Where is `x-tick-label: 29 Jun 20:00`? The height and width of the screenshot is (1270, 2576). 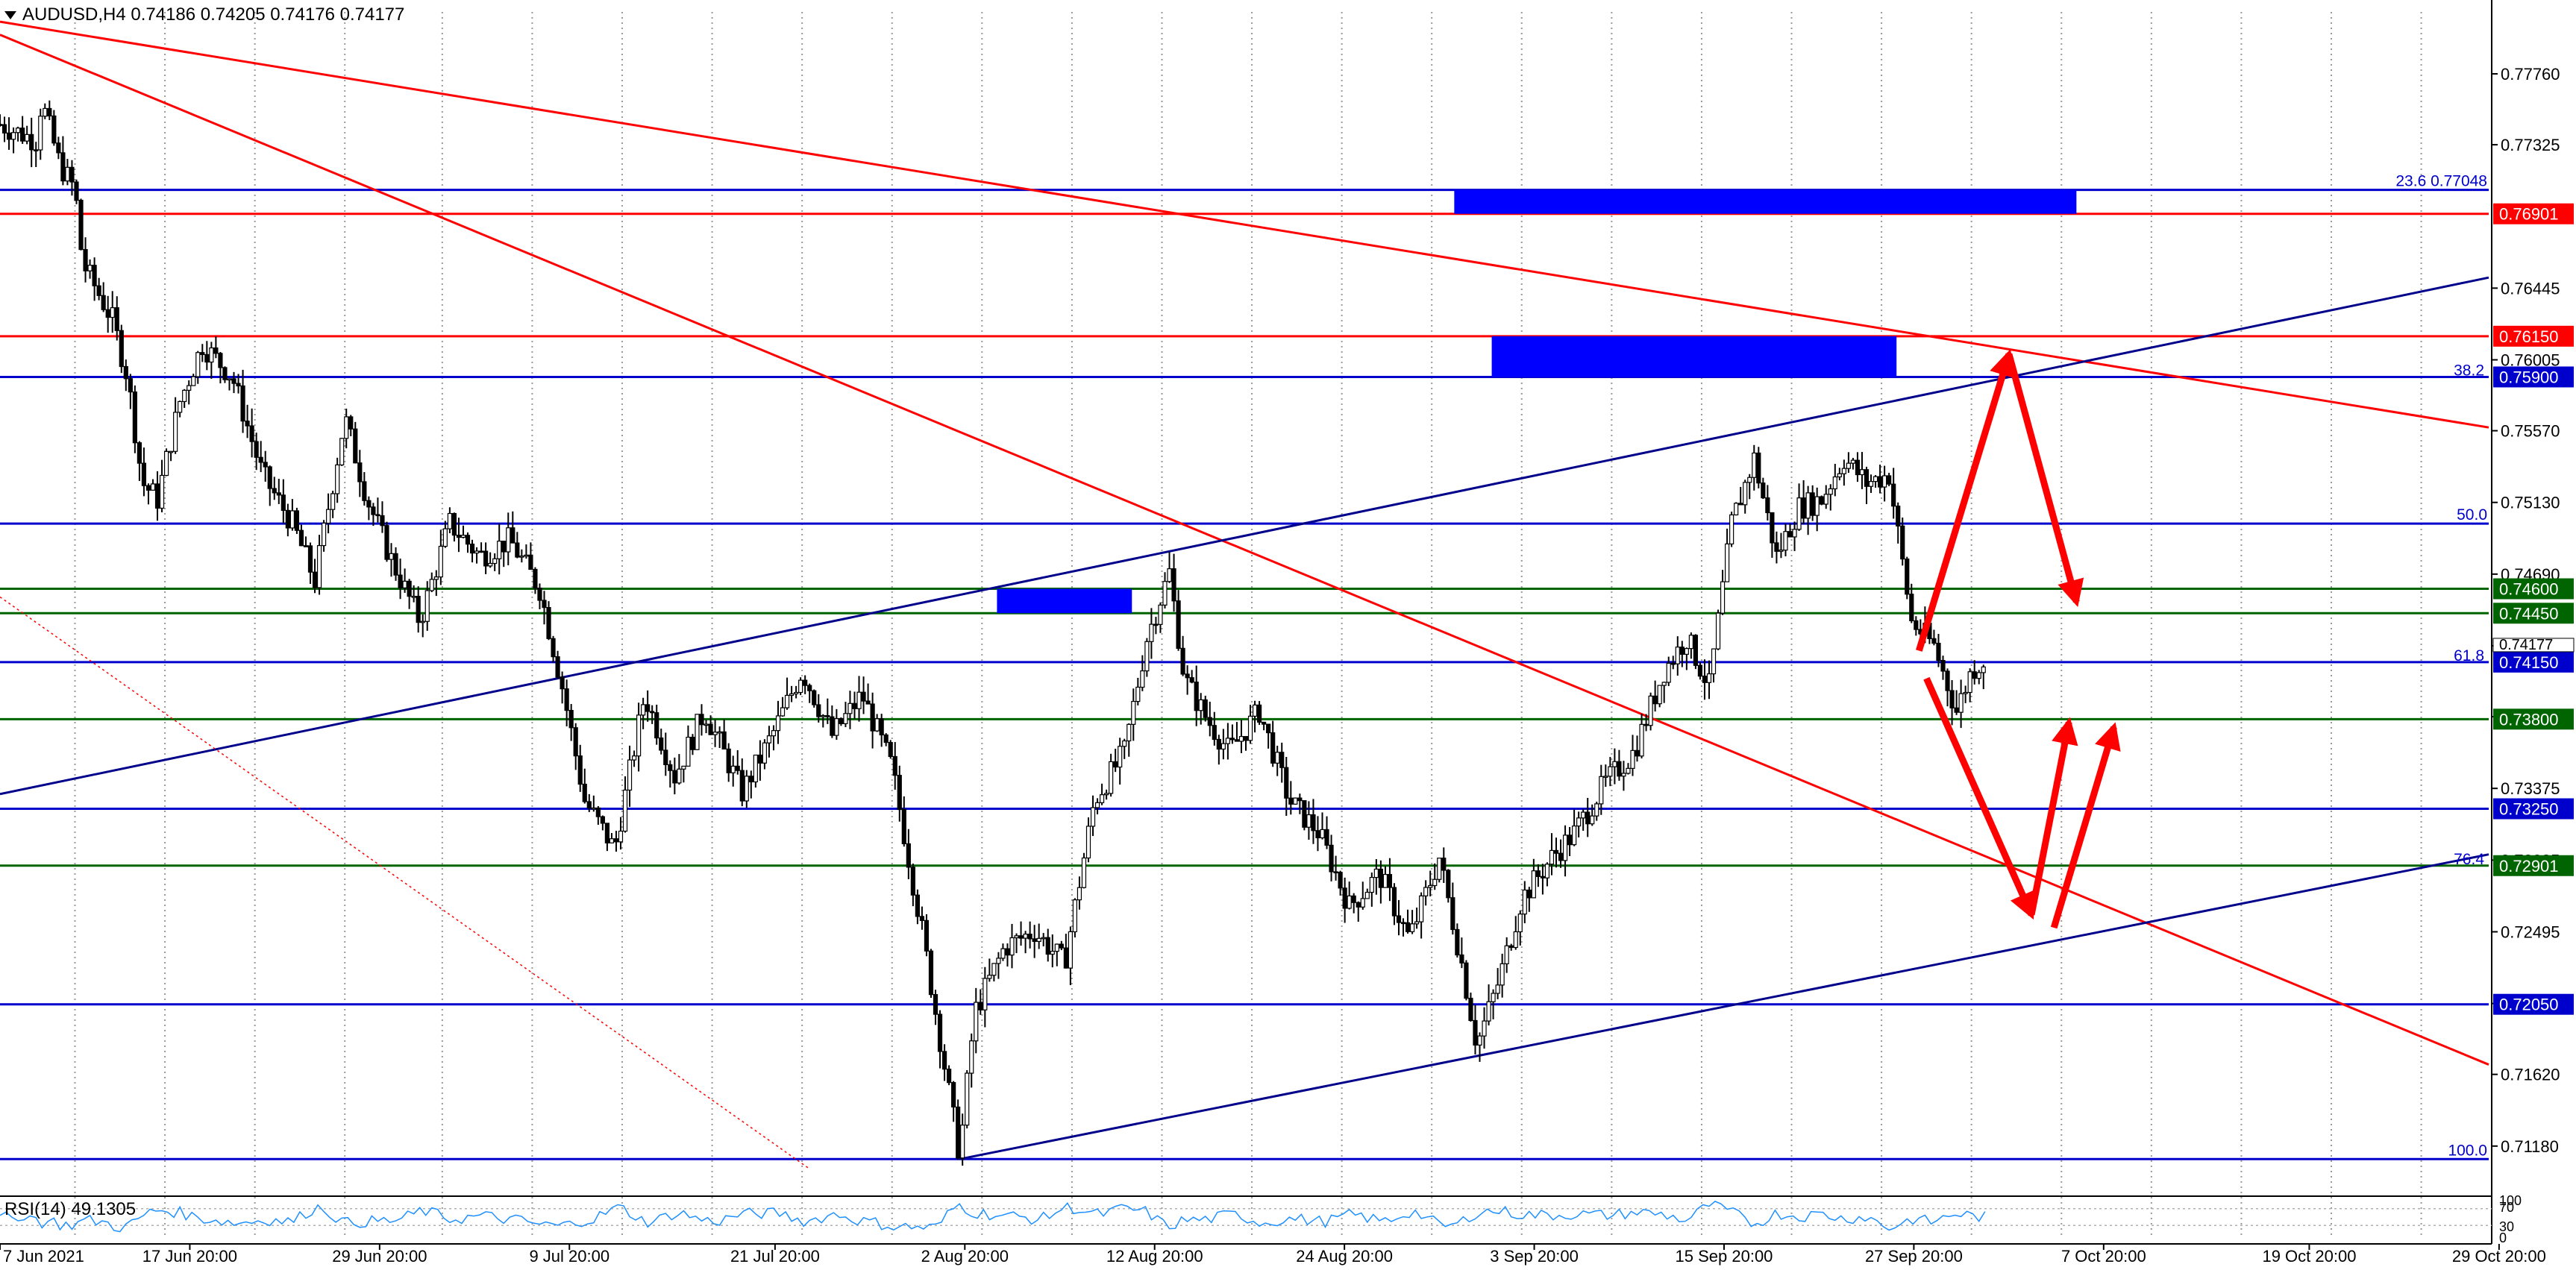
x-tick-label: 29 Jun 20:00 is located at coordinates (379, 1256).